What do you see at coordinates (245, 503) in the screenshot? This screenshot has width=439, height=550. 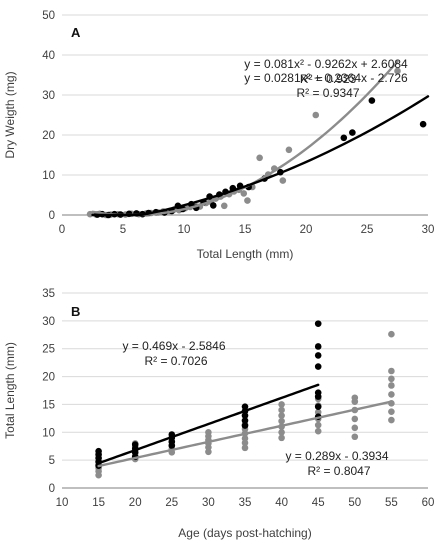 I see `x-tick-label: 35` at bounding box center [245, 503].